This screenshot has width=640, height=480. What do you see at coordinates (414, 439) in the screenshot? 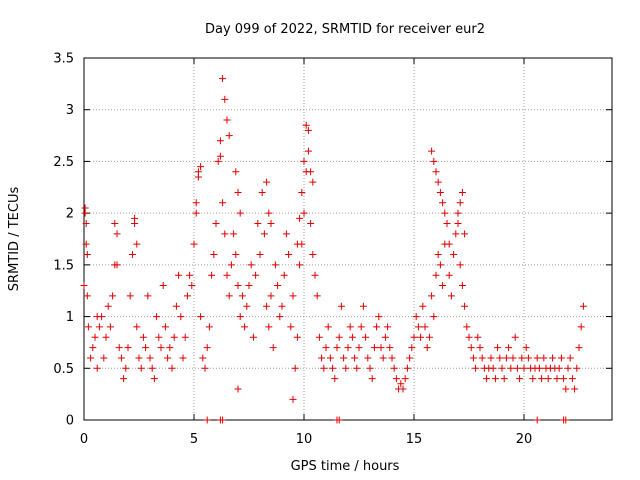
I see `x-tick-label: 15` at bounding box center [414, 439].